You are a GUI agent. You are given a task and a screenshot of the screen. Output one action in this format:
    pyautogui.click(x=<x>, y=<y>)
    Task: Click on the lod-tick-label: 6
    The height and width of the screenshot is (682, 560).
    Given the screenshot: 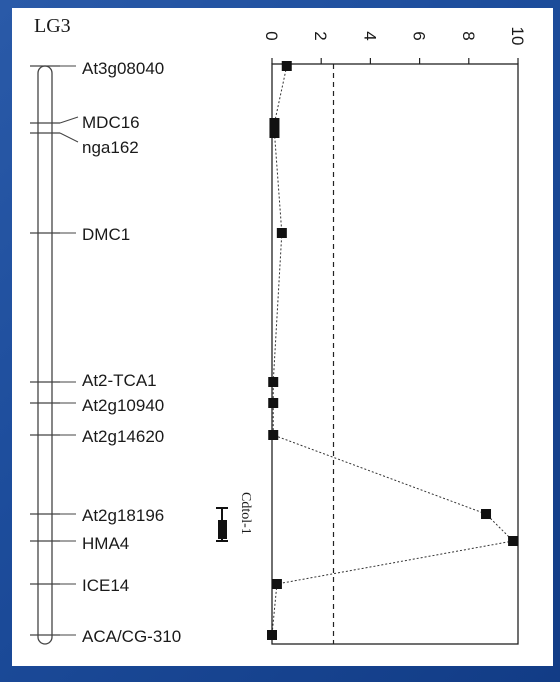 What is the action you would take?
    pyautogui.click(x=419, y=35)
    